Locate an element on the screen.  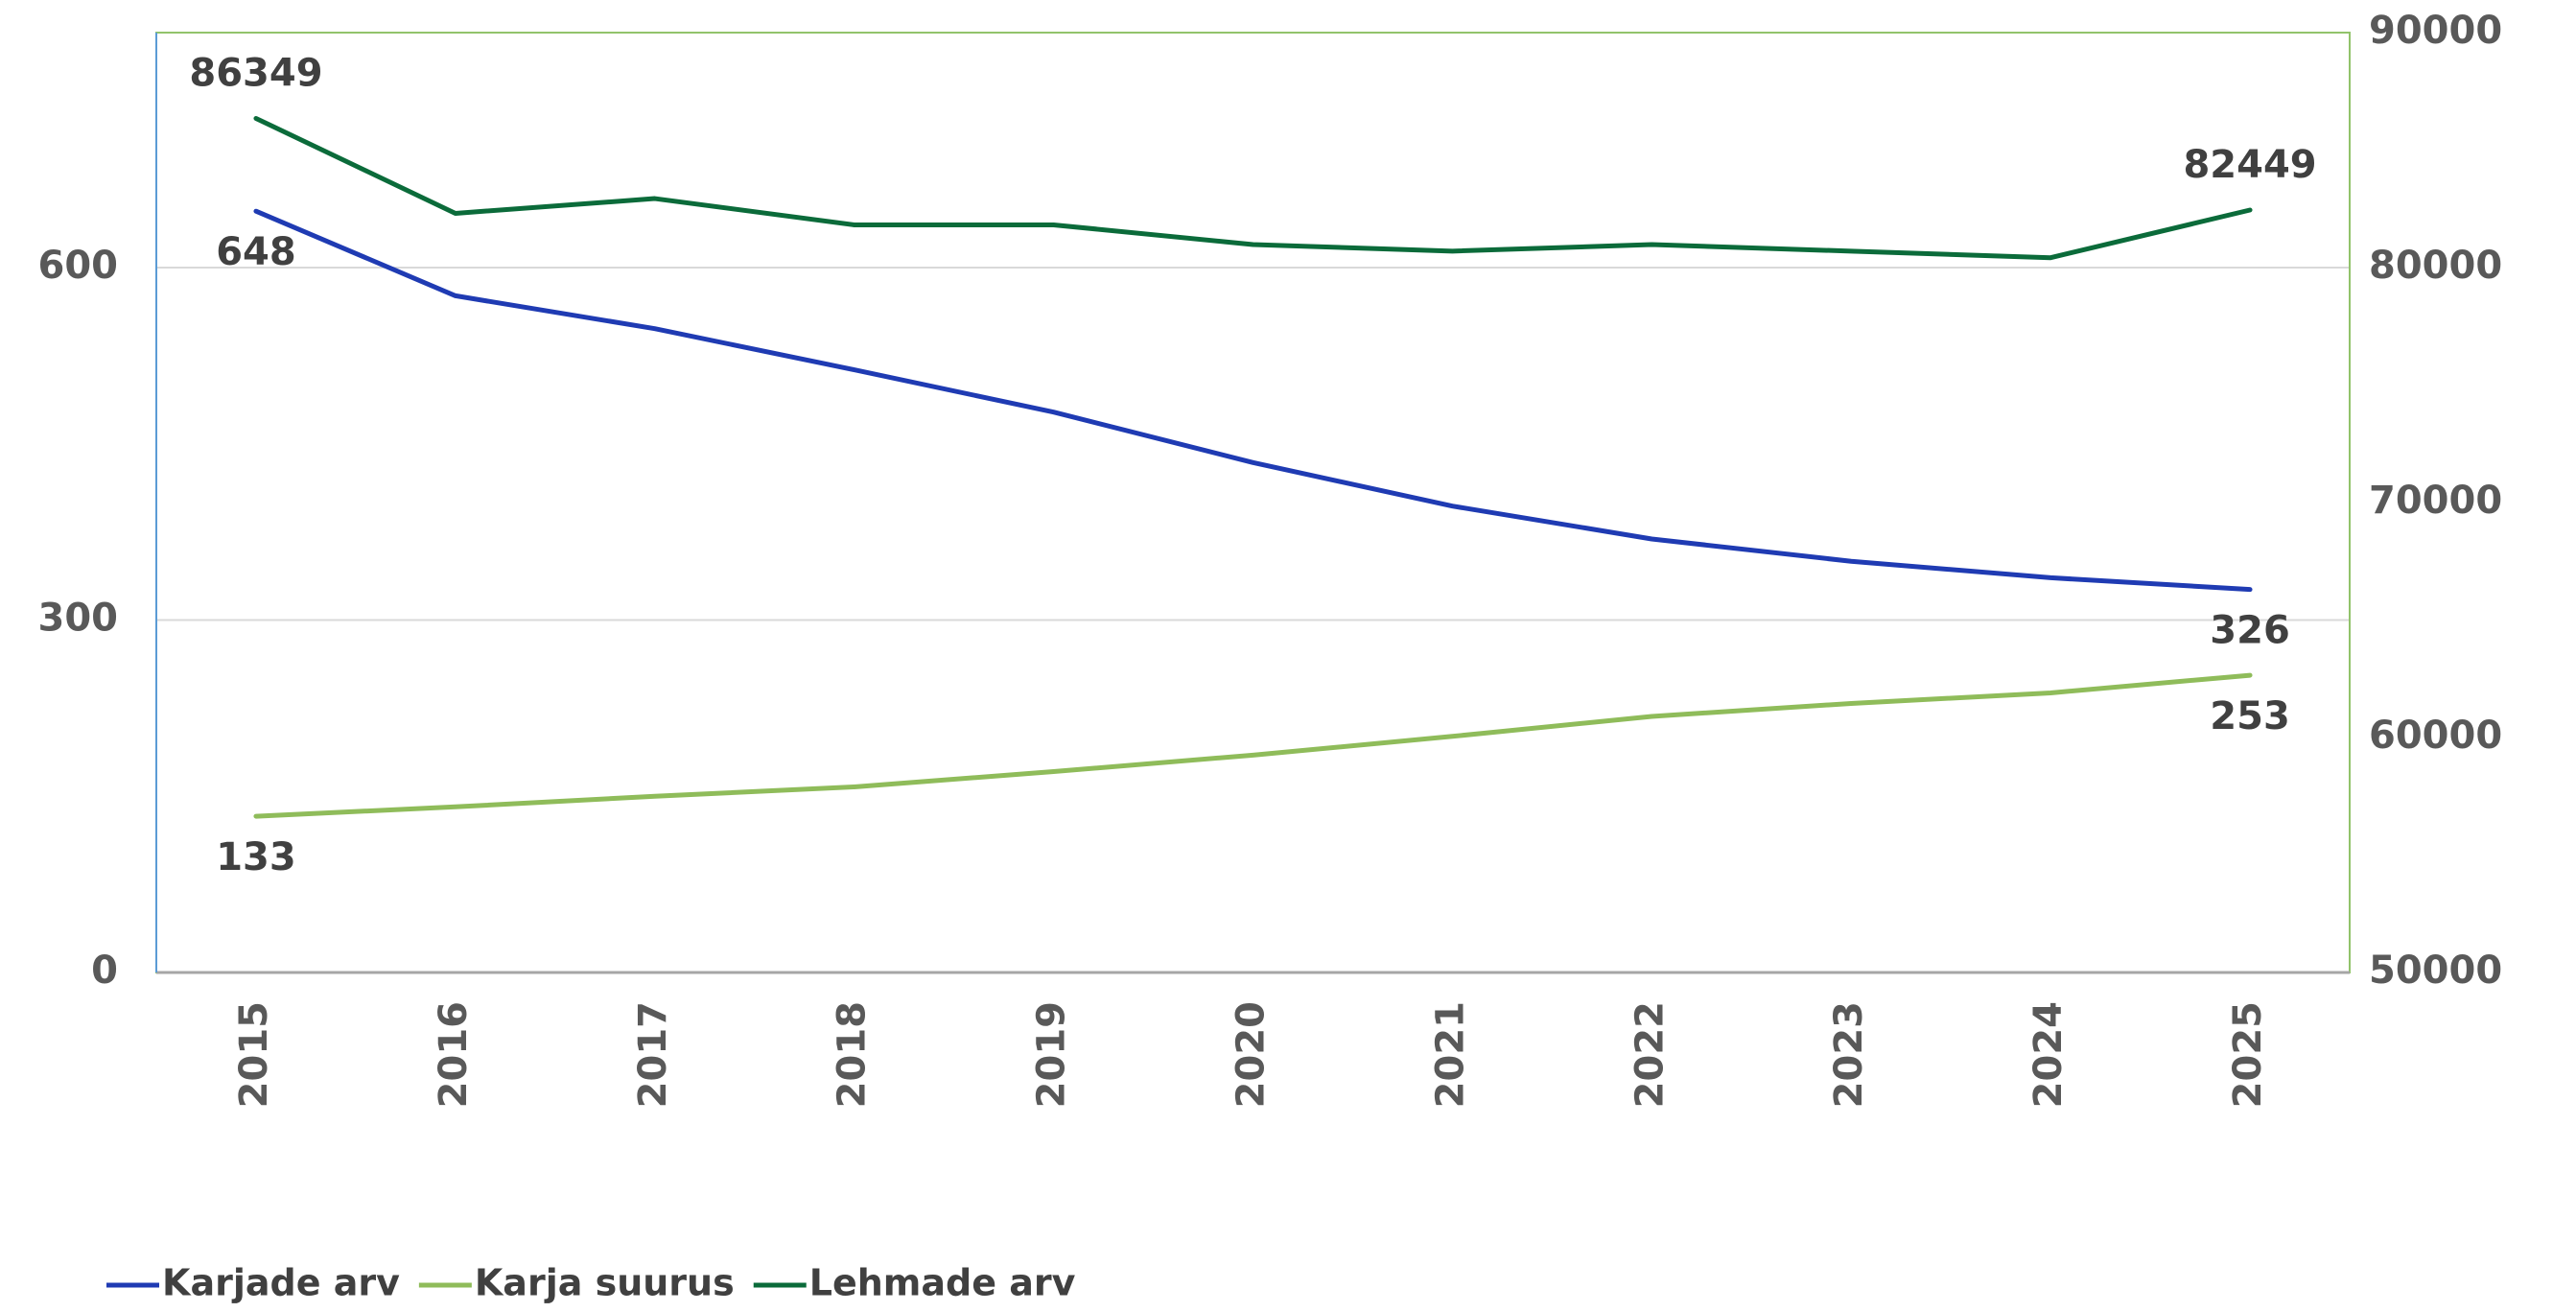
y2-tick-label: 50000 is located at coordinates (2435, 971).